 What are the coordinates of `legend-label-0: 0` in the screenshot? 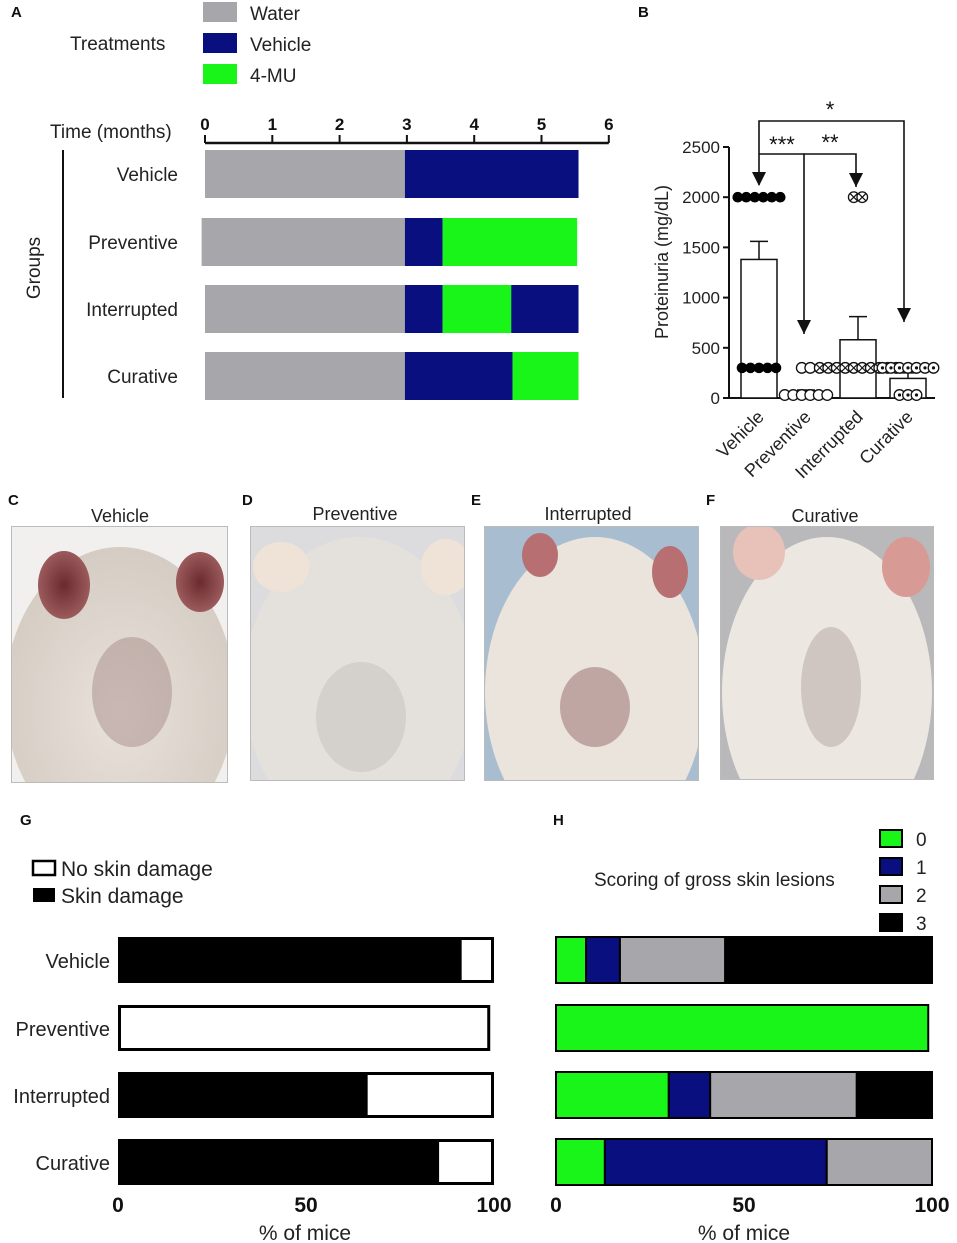 It's located at (921, 840).